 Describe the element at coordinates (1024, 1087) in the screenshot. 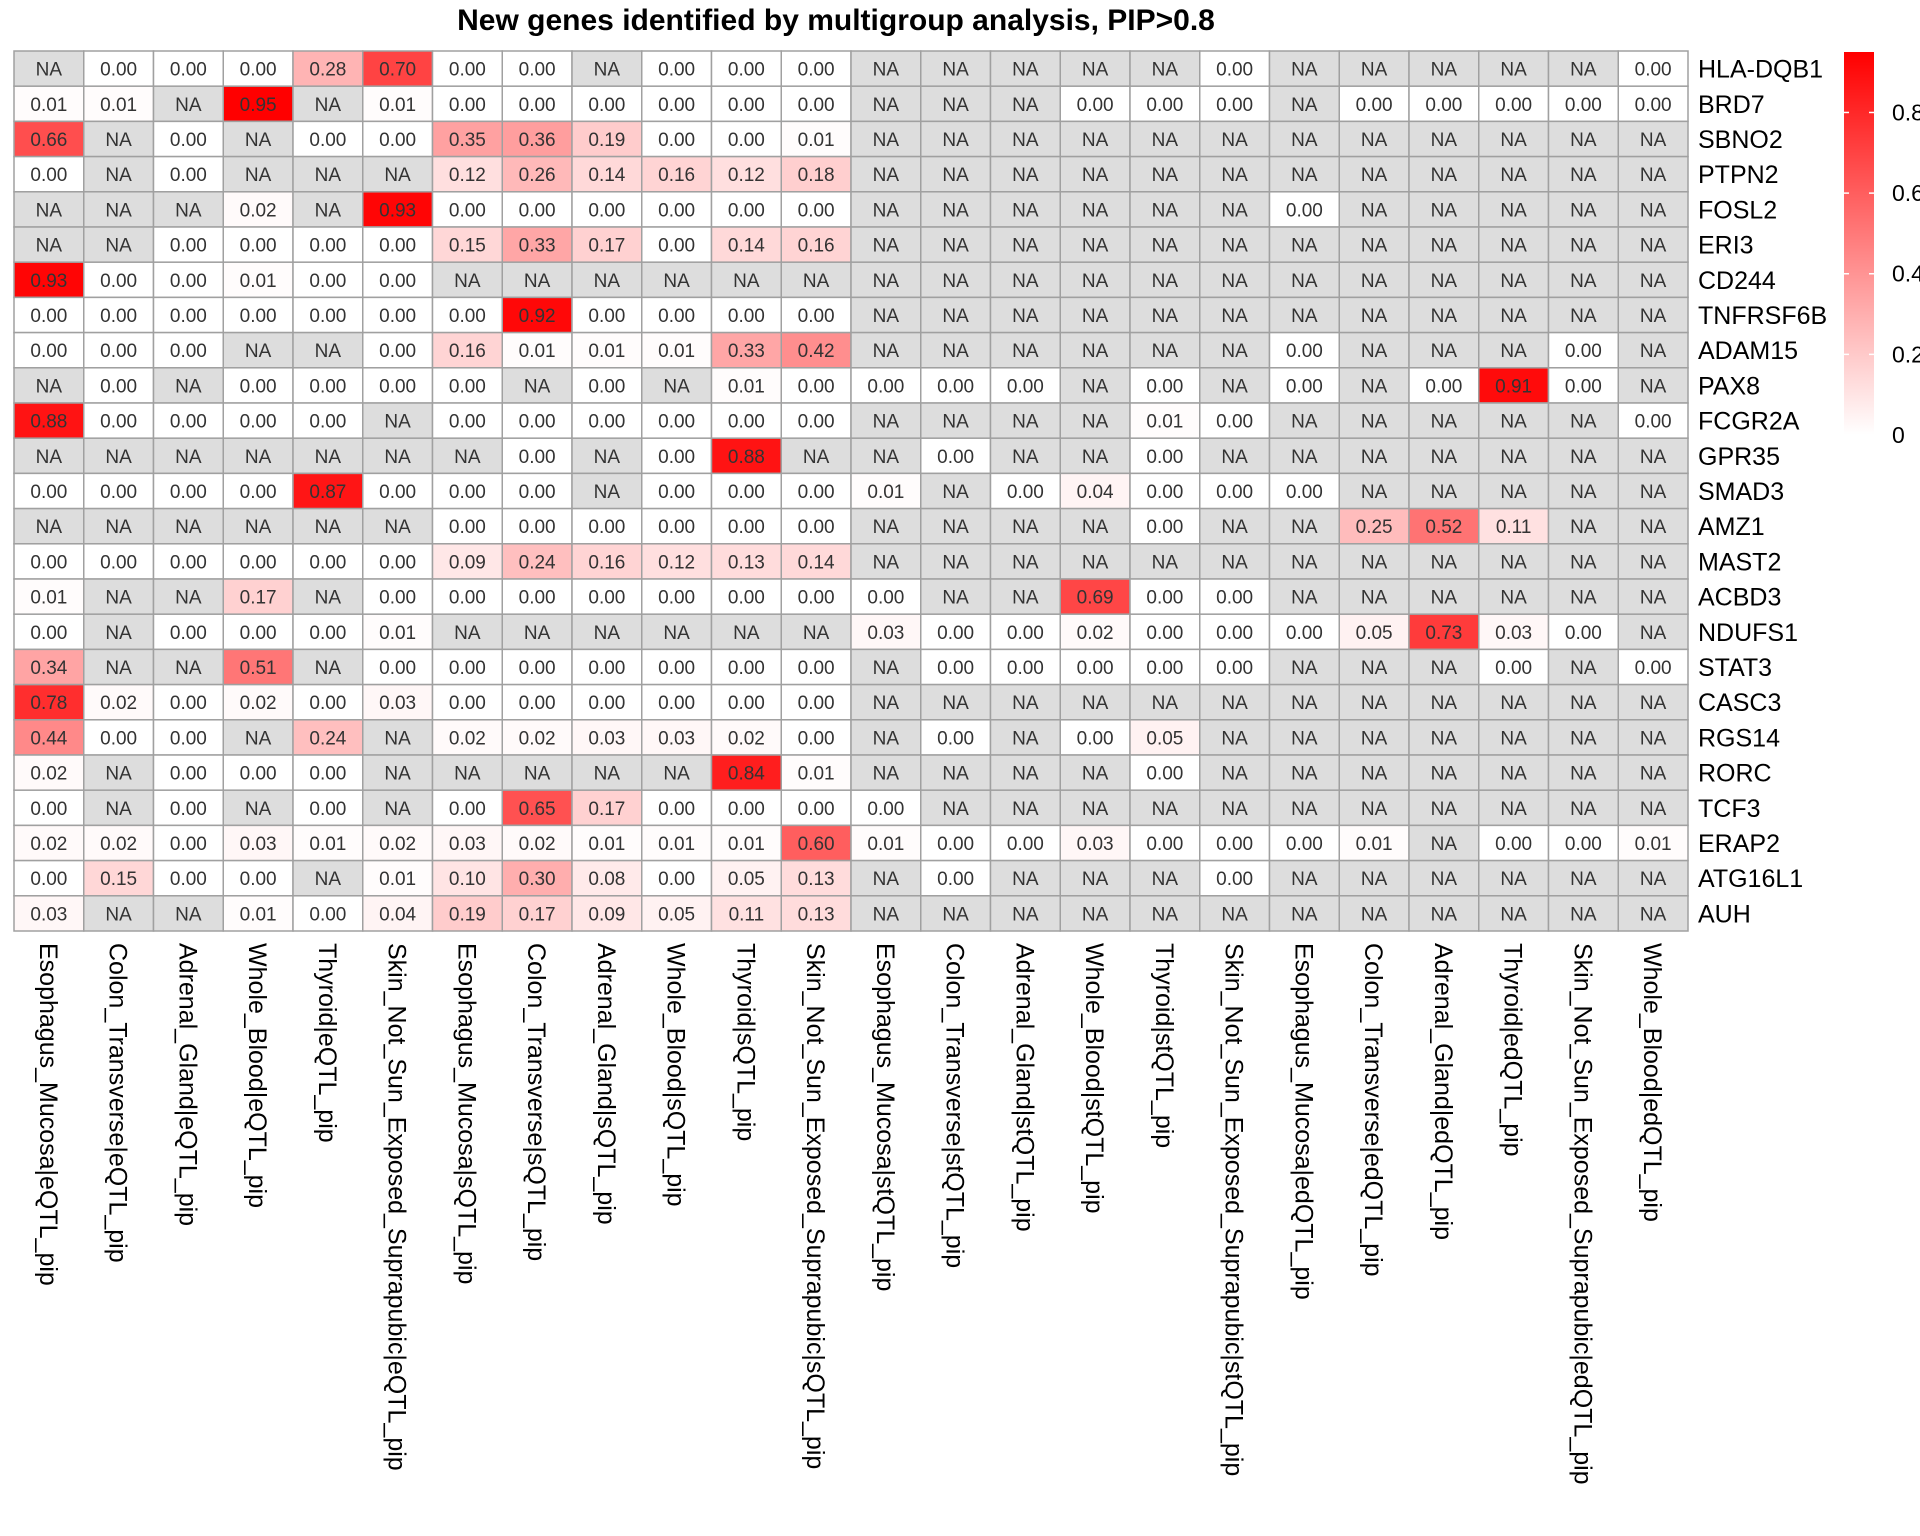

I see `column-label: Adrenal_Gland|stQTL_pip` at that location.